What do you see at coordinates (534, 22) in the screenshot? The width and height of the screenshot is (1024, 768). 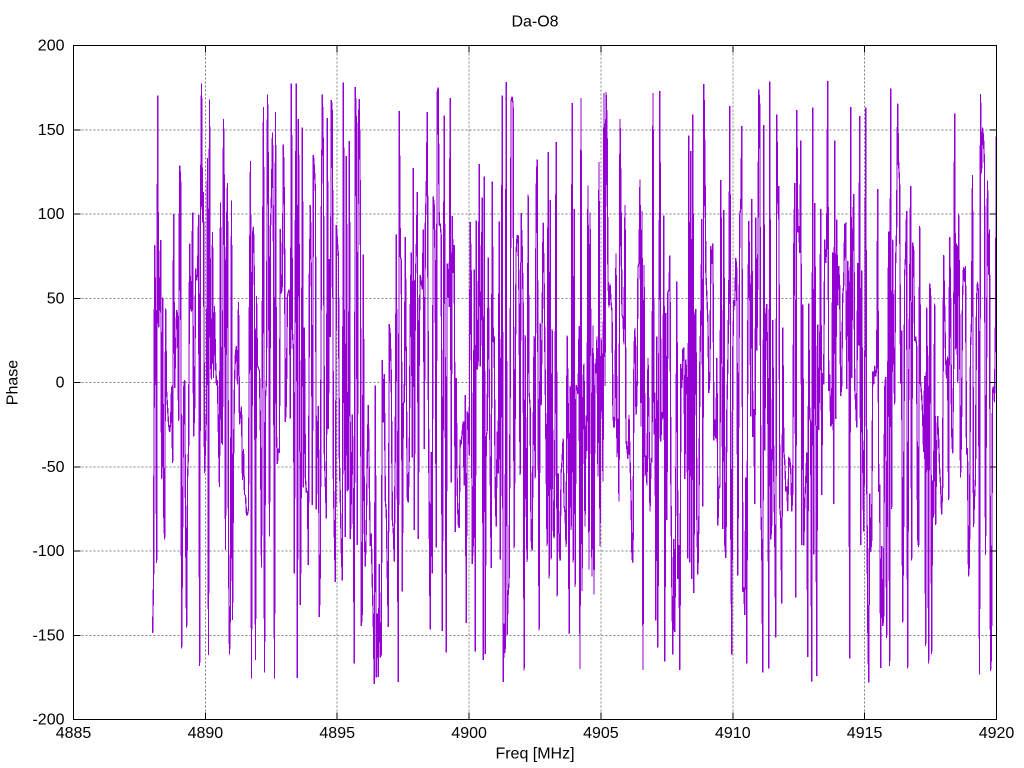 I see `svg-text: Da-O8` at bounding box center [534, 22].